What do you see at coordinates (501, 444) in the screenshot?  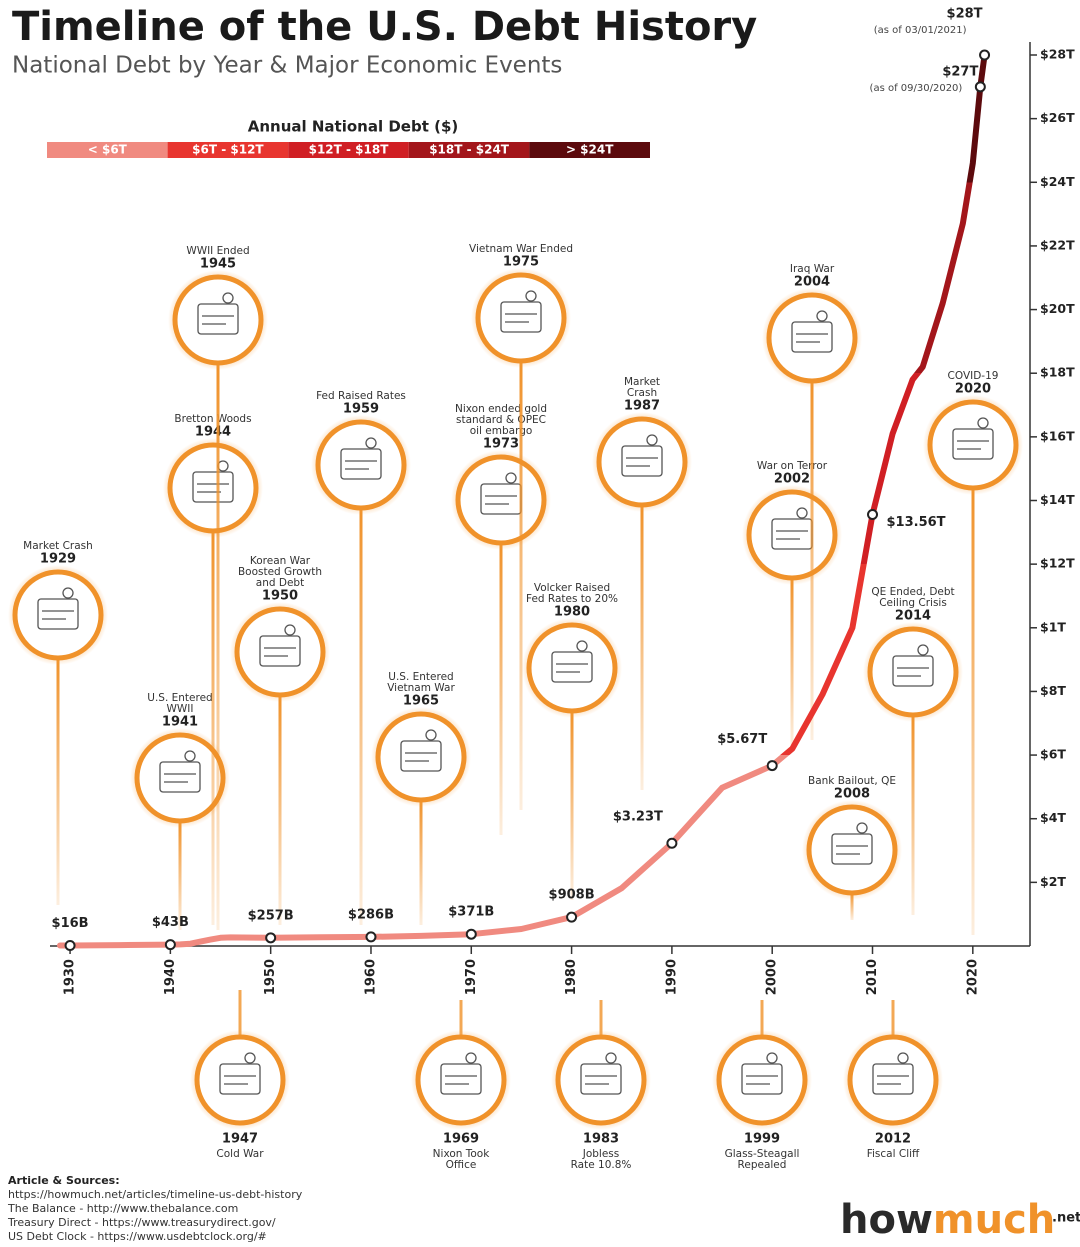 I see `event-year: 1973` at bounding box center [501, 444].